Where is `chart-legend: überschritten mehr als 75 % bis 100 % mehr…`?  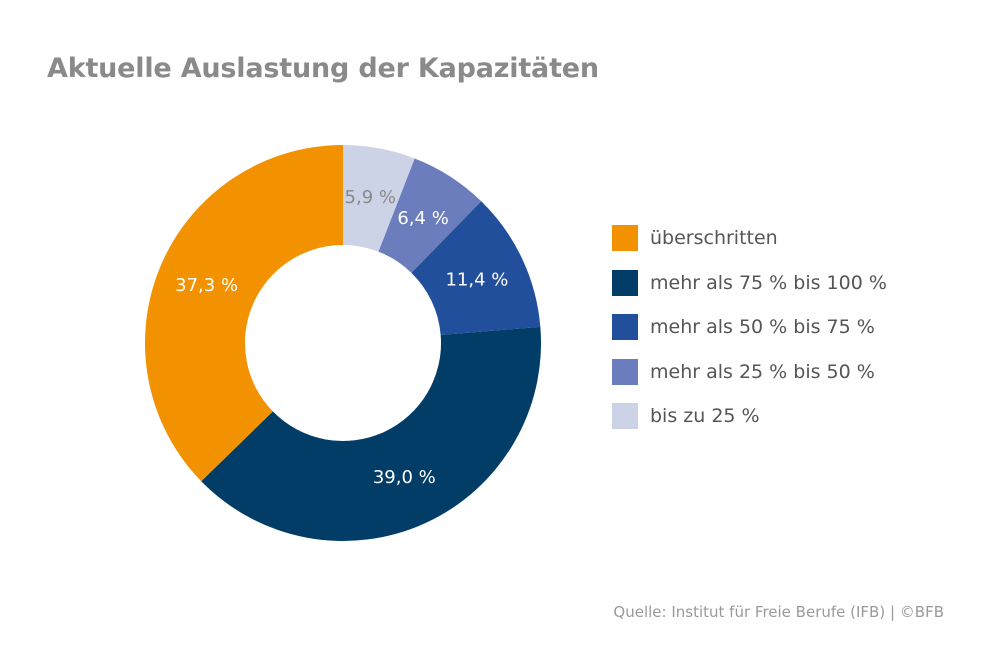 chart-legend: überschritten mehr als 75 % bis 100 % mehr… is located at coordinates (749, 335).